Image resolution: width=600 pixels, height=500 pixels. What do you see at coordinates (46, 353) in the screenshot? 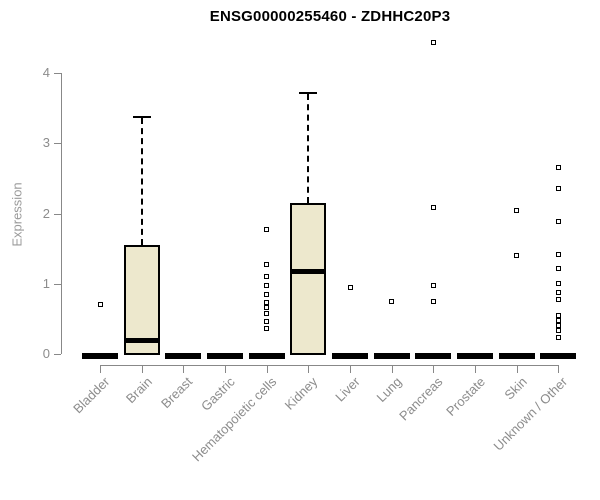
I see `y-tick-label: 0` at bounding box center [46, 353].